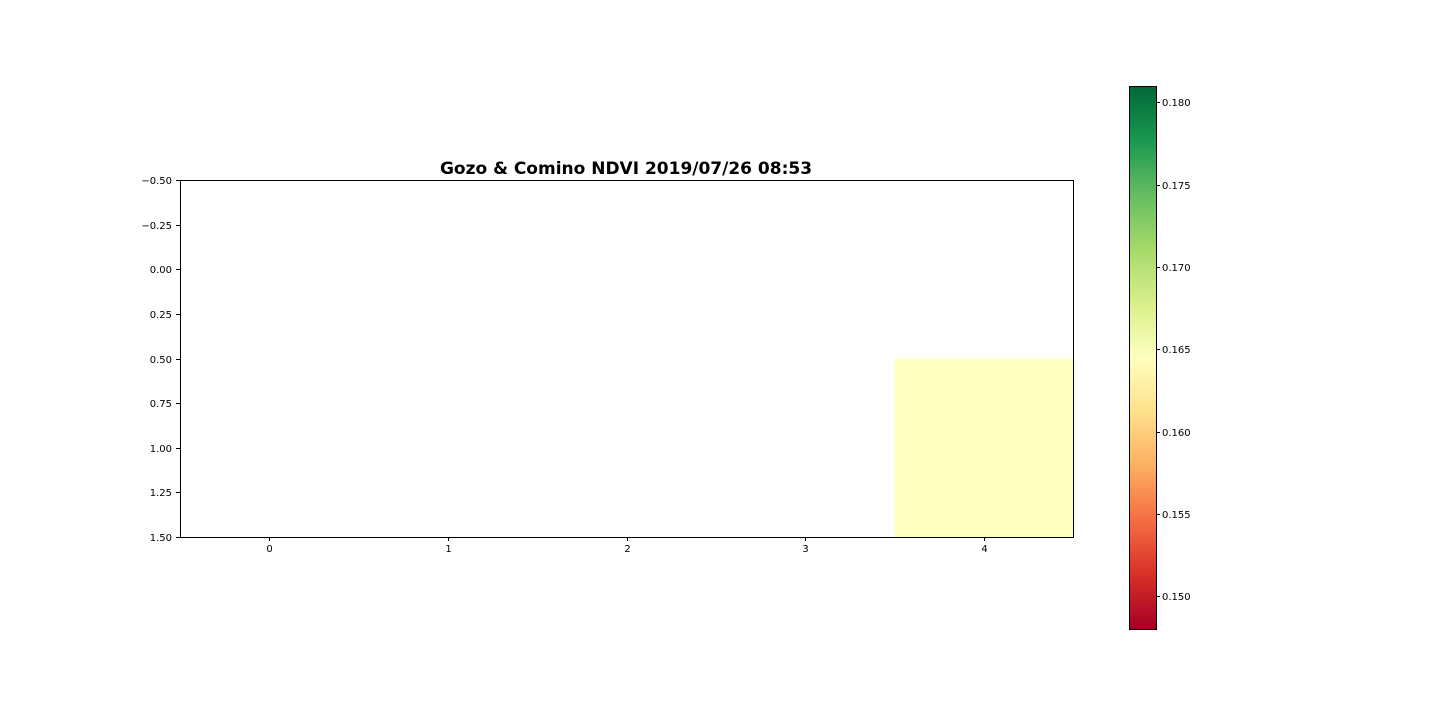 The image size is (1440, 720). I want to click on y-tick-label: 1.00, so click(161, 449).